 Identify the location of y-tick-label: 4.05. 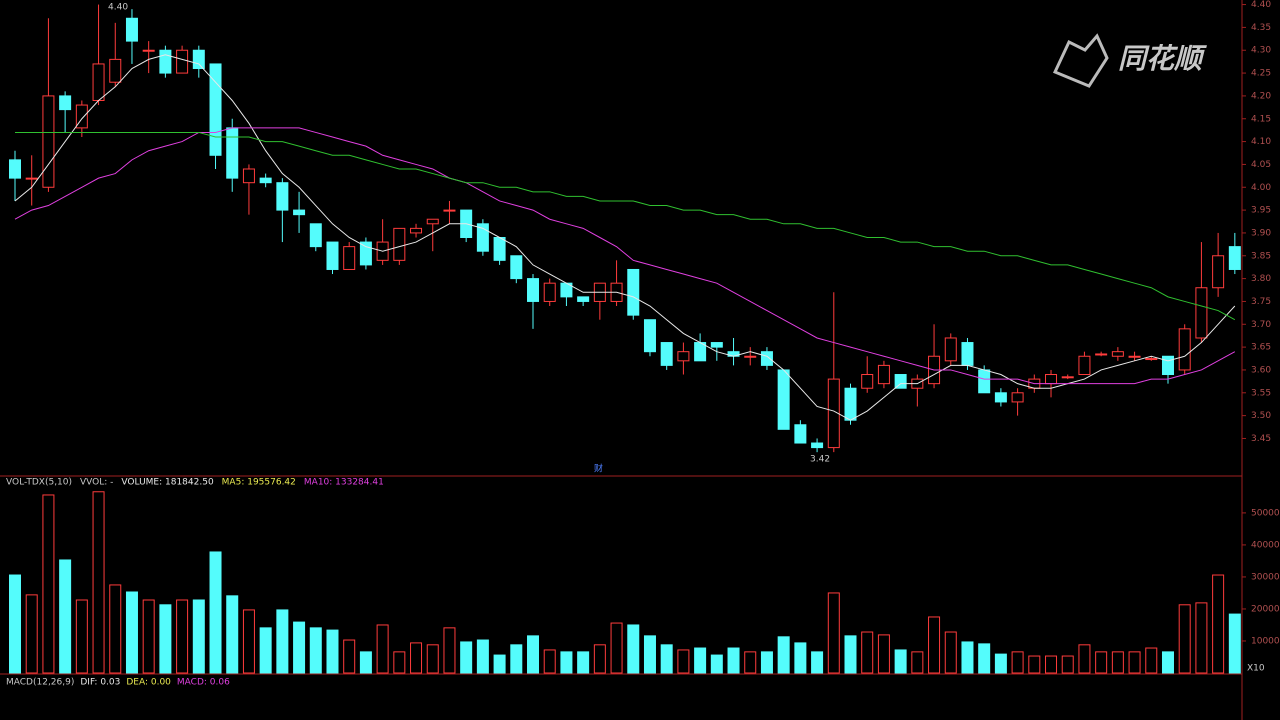
(1261, 165).